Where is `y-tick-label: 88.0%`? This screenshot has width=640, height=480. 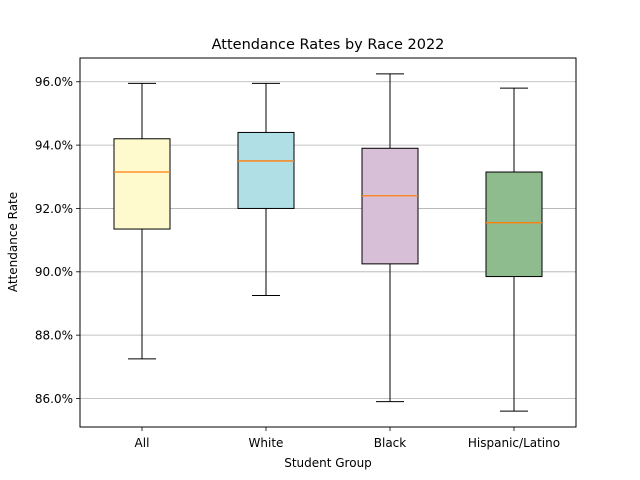
y-tick-label: 88.0% is located at coordinates (54, 335).